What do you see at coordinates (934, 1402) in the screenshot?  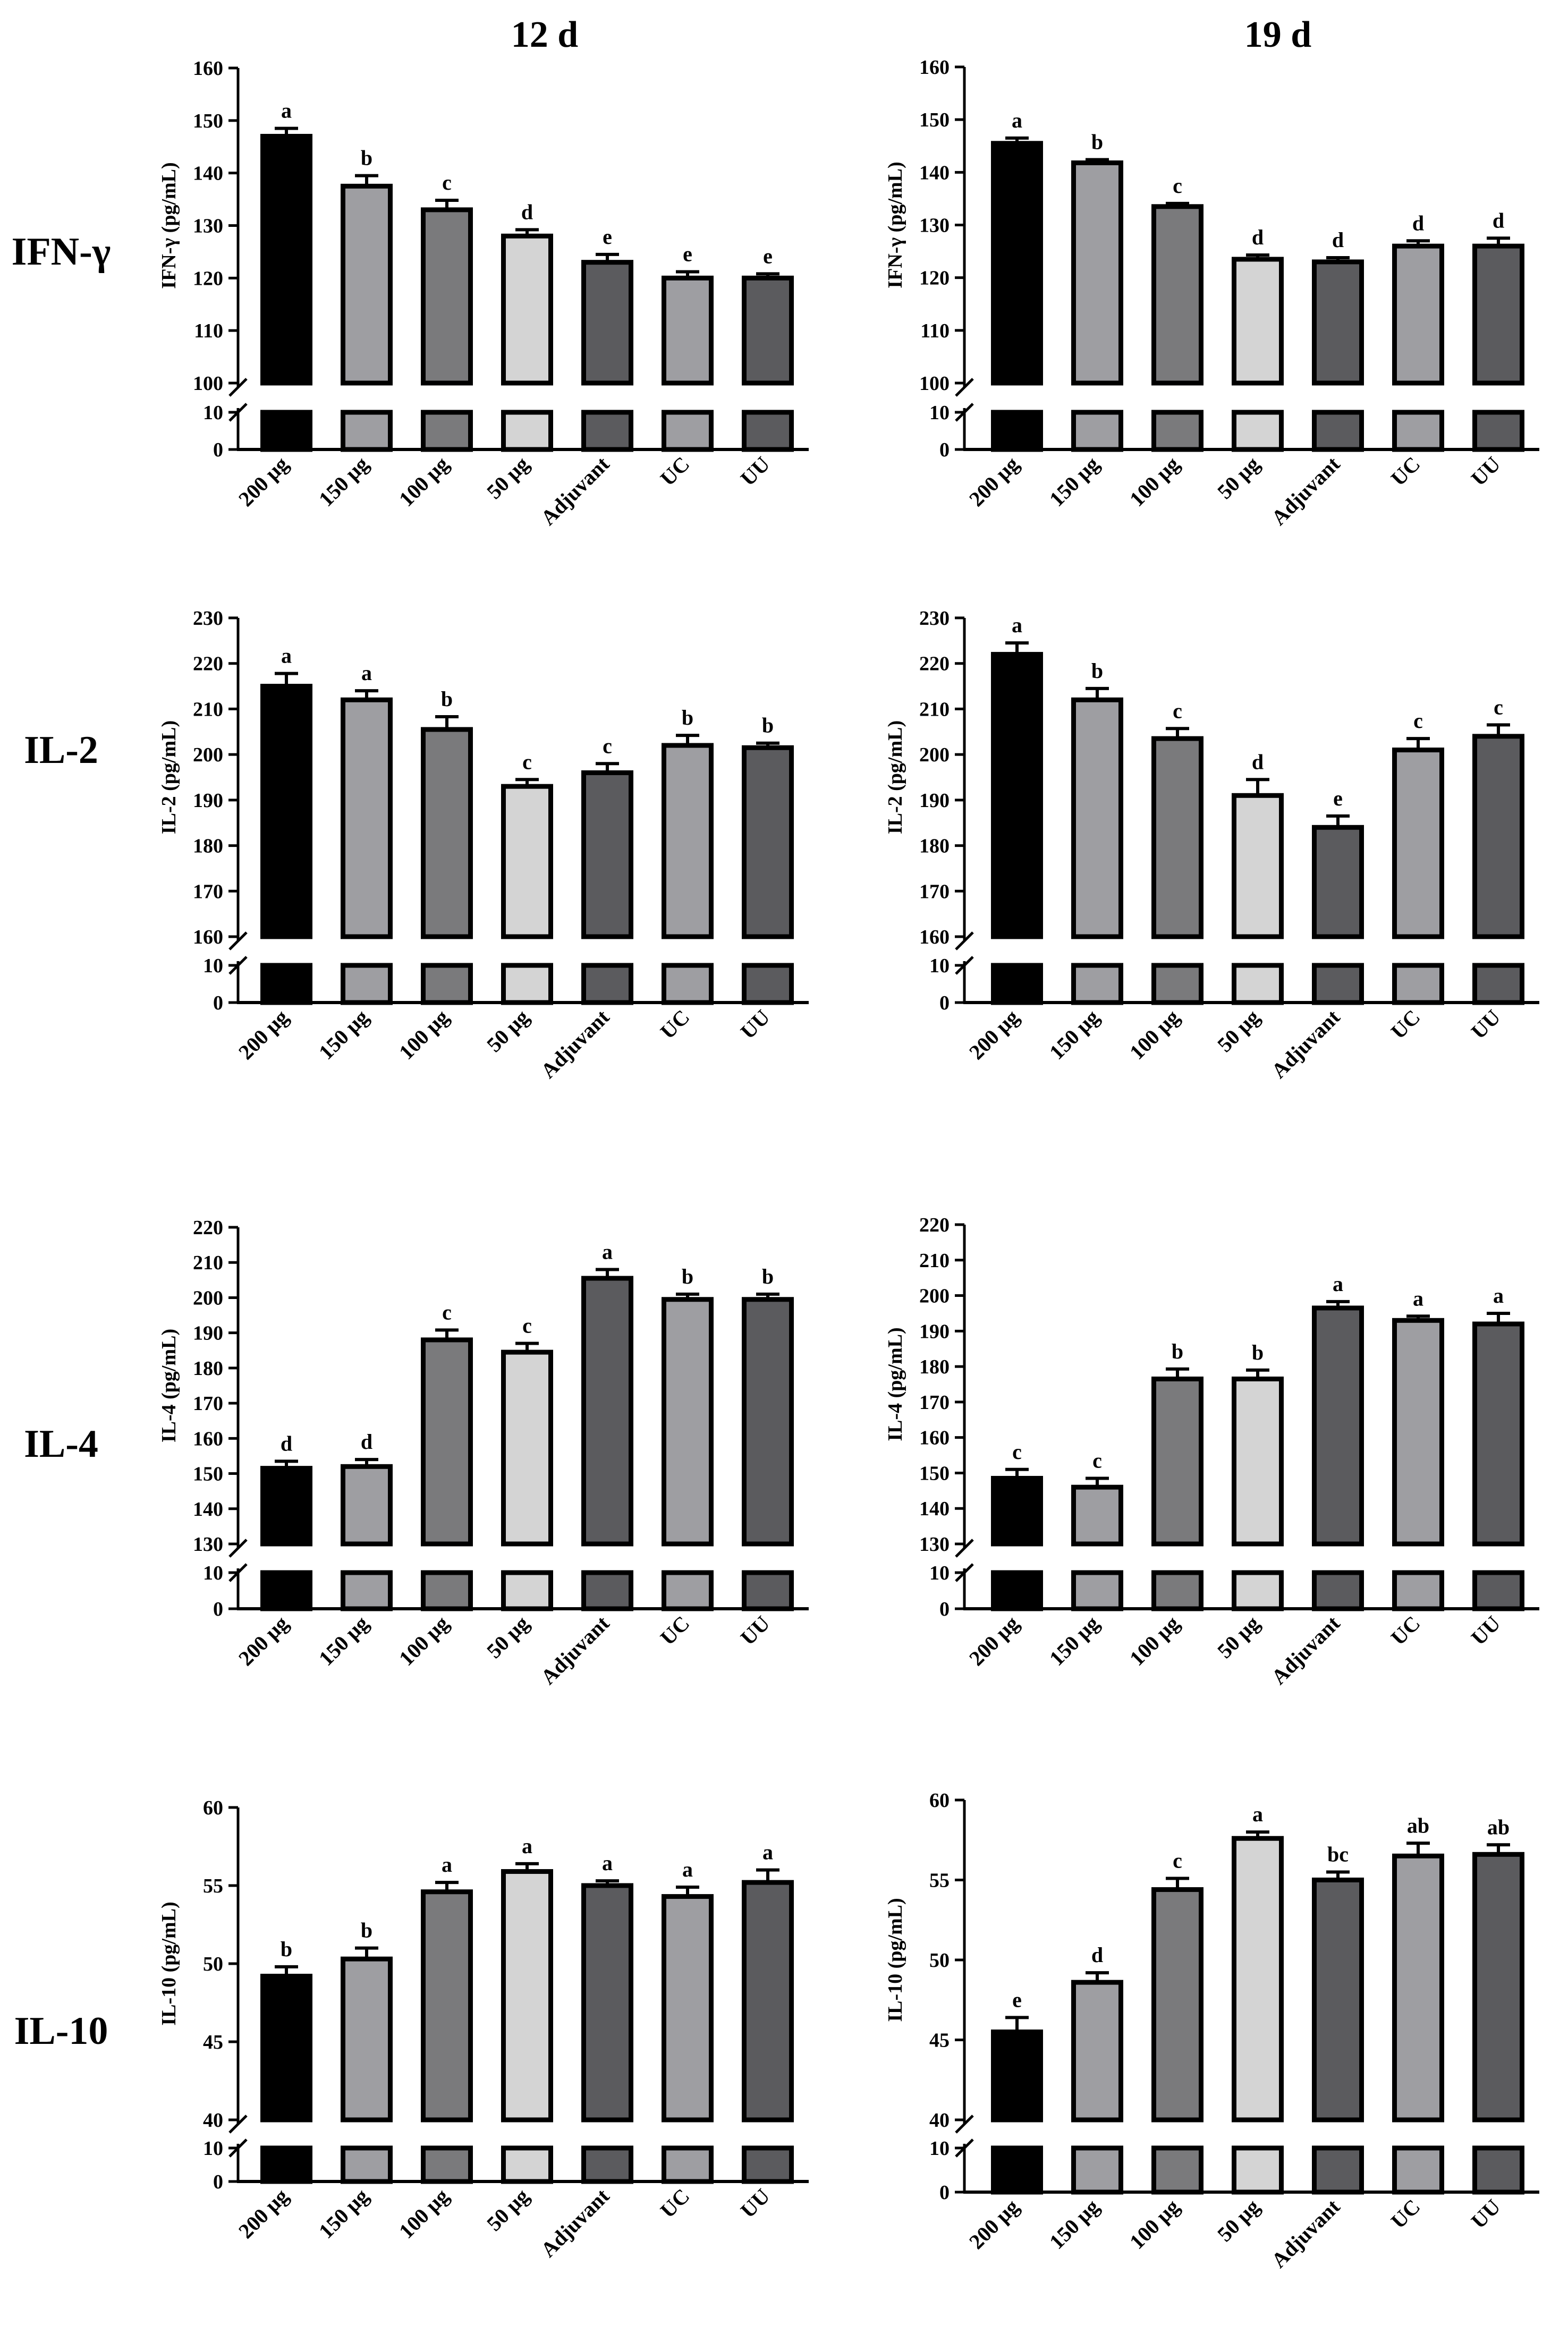 I see `y-tick-label-upper-4: 170` at bounding box center [934, 1402].